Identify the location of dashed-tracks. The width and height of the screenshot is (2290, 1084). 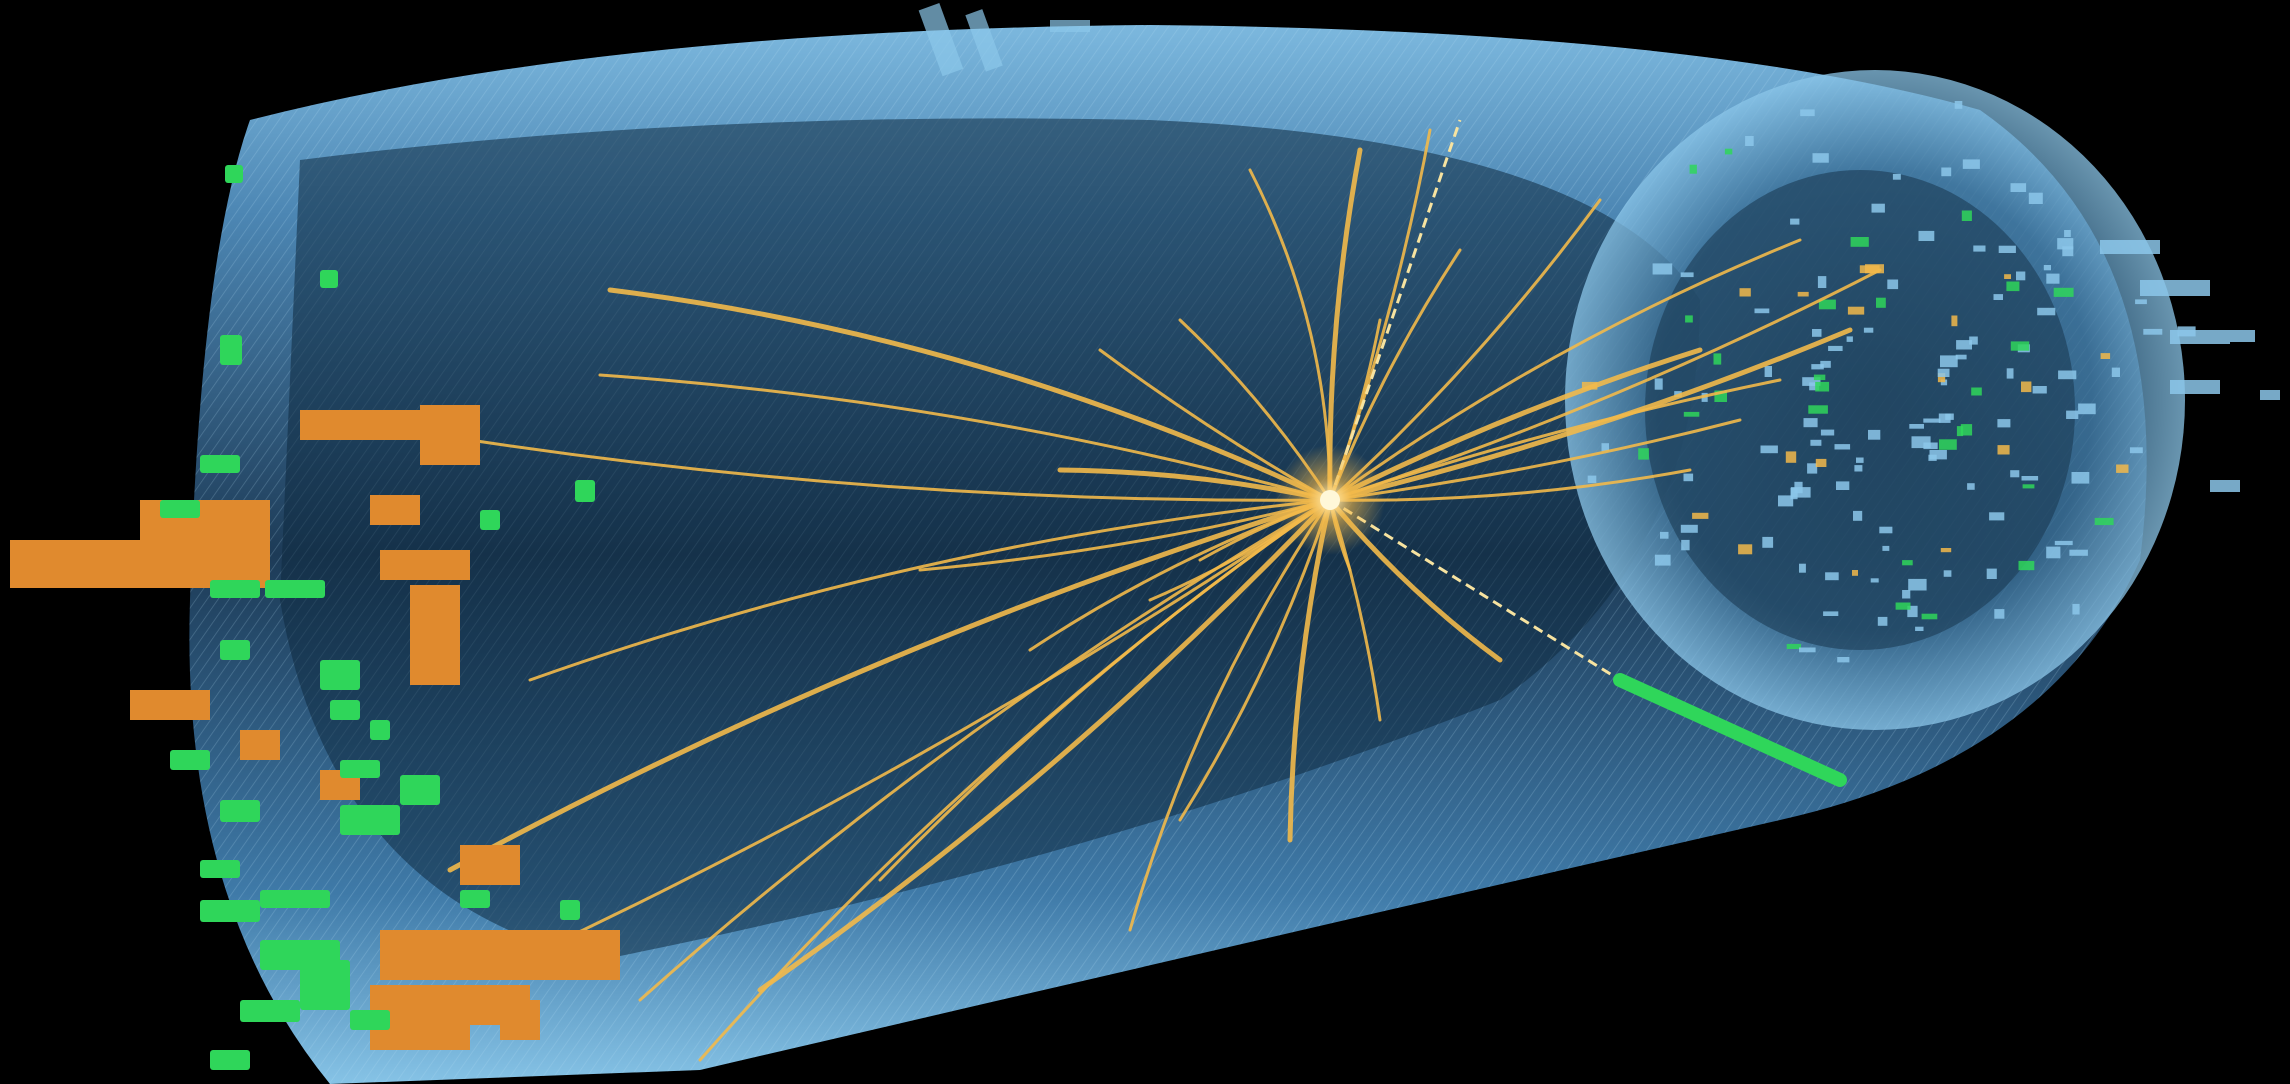
(1474, 400).